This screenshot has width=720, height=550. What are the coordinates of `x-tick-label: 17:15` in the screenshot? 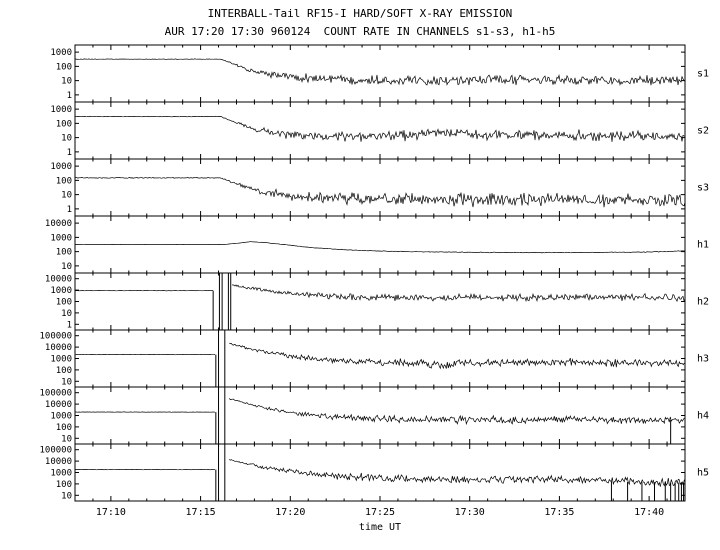 It's located at (201, 512).